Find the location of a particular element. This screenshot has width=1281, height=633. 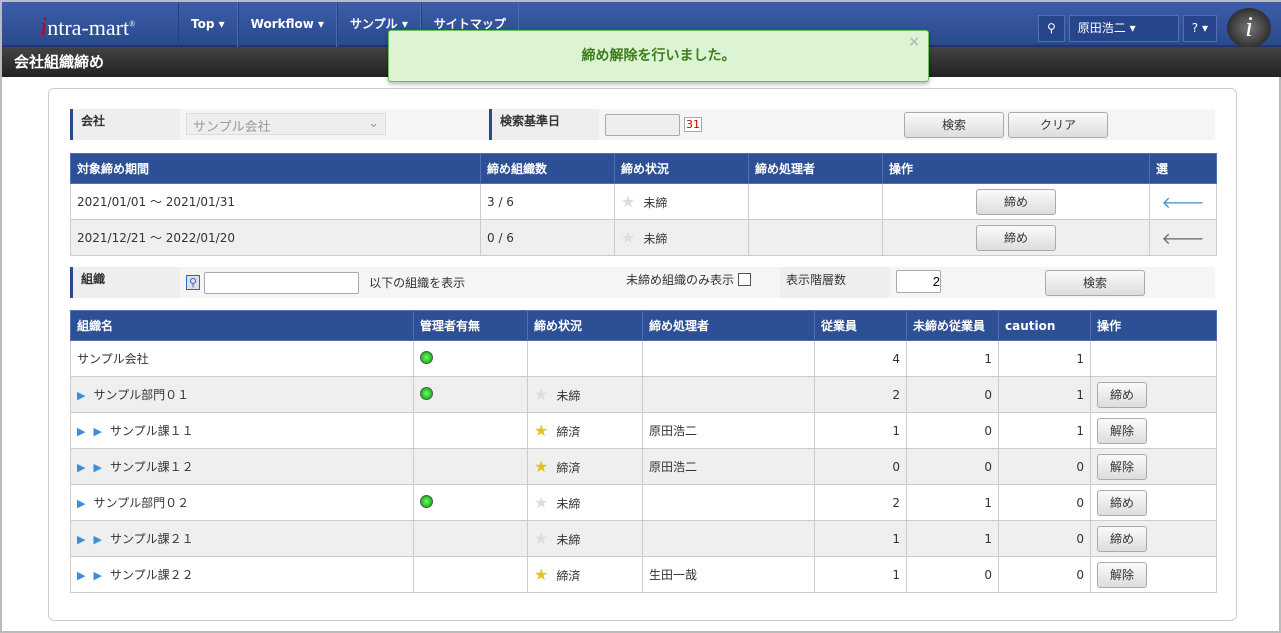

user-menu: 原田浩二 ▾ is located at coordinates (1123, 28).